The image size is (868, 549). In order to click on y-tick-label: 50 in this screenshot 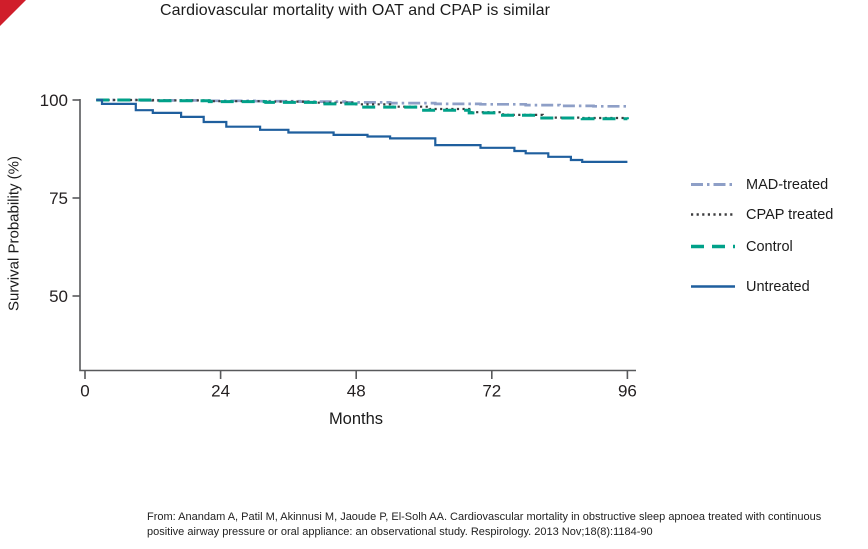, I will do `click(58, 296)`.